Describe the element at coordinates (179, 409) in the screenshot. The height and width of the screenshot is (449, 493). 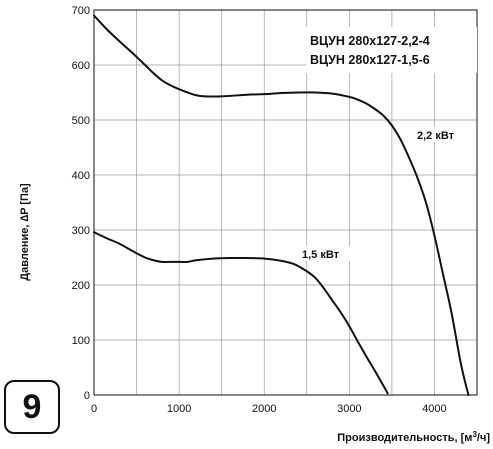
I see `x-tick-label: 1000` at that location.